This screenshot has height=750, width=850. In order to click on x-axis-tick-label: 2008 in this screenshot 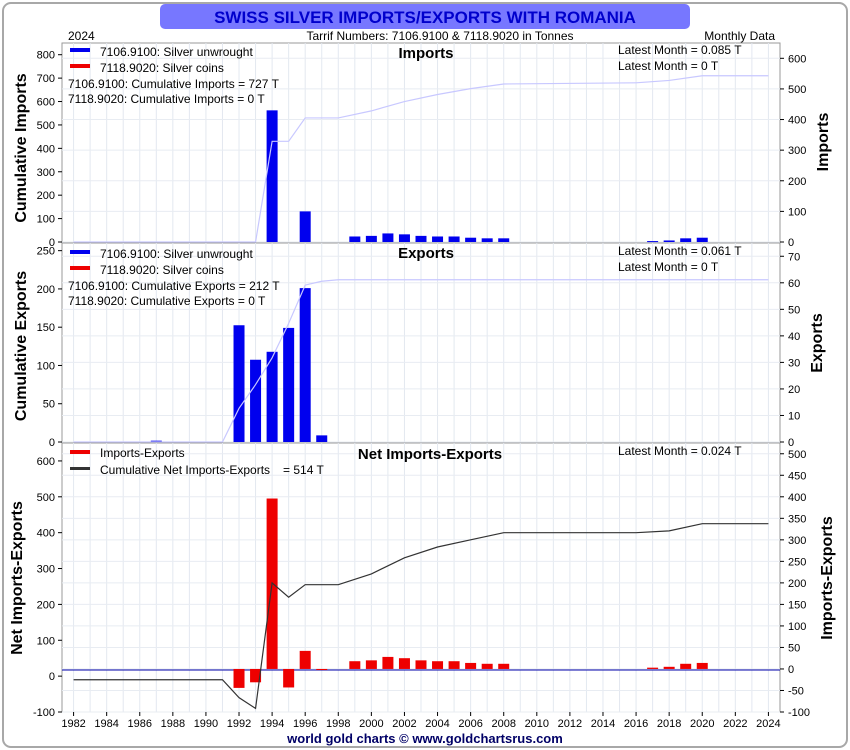, I will do `click(503, 724)`.